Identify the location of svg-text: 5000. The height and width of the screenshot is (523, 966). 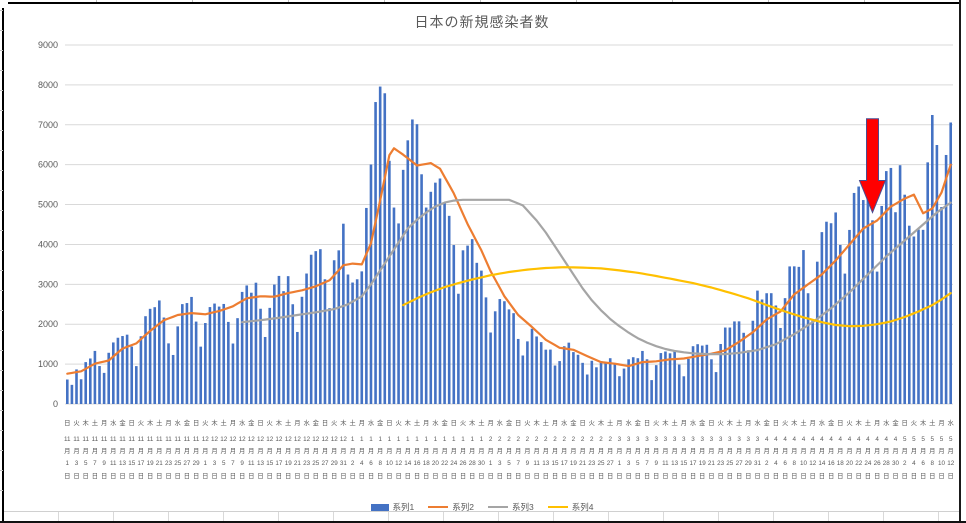
(48, 205).